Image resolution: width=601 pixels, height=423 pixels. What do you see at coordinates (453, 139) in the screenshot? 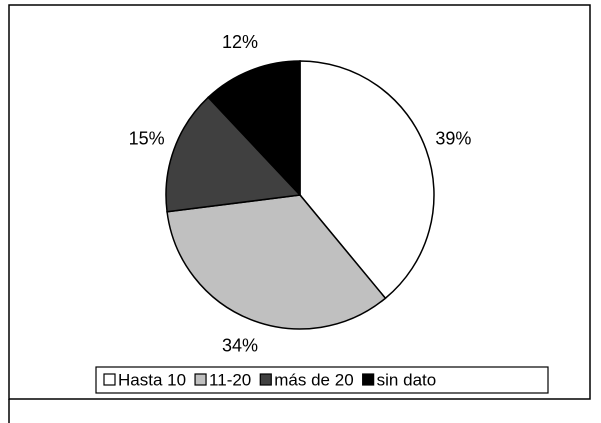
I see `data-label: 39%` at bounding box center [453, 139].